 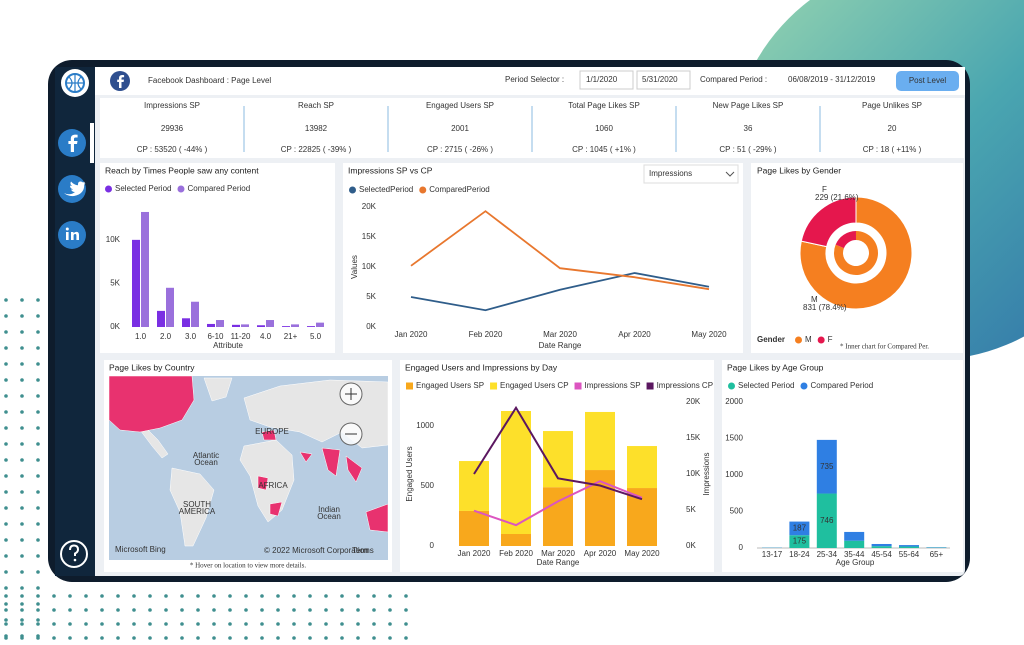 I want to click on chart-note: * Inner chart for Compared Per., so click(x=884, y=347).